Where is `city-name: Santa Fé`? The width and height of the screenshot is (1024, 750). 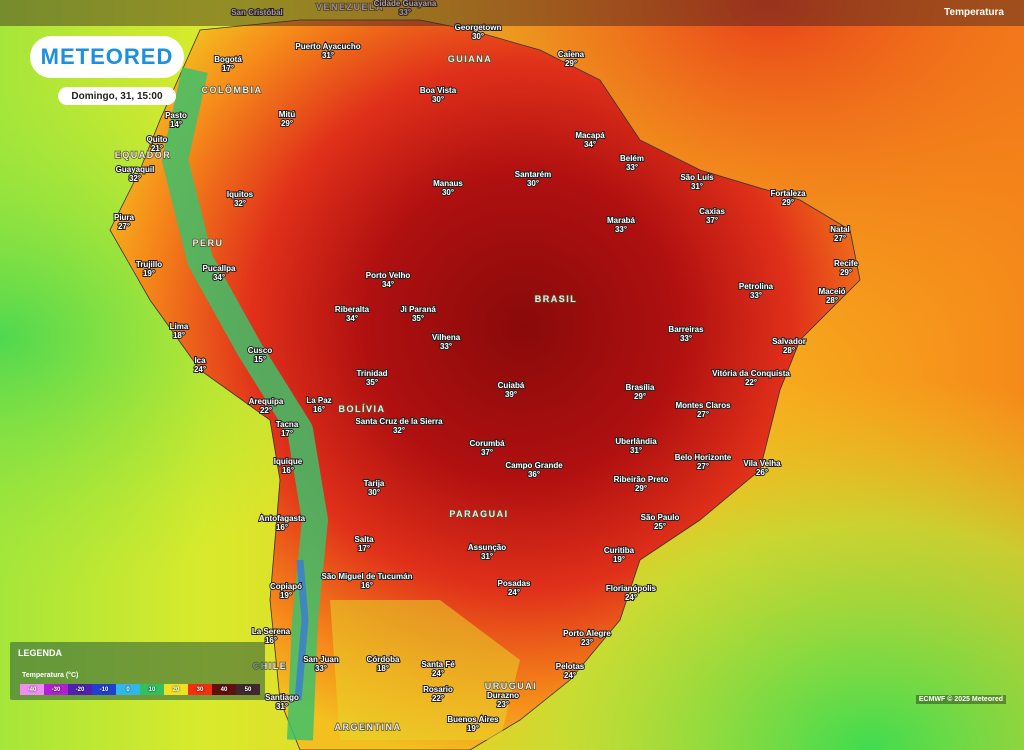
city-name: Santa Fé is located at coordinates (438, 664).